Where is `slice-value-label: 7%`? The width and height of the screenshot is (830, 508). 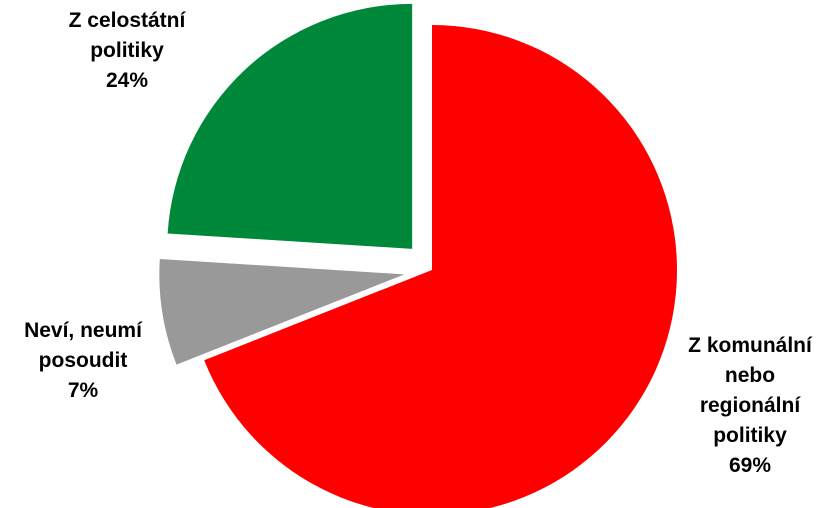 slice-value-label: 7% is located at coordinates (83, 390).